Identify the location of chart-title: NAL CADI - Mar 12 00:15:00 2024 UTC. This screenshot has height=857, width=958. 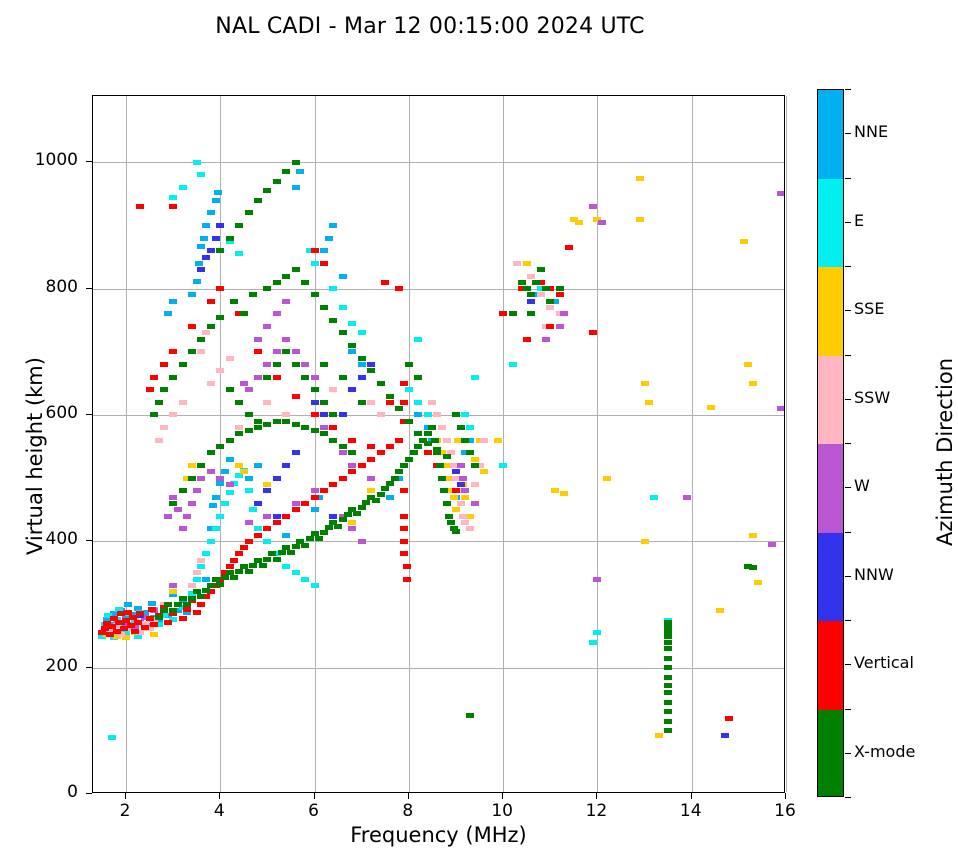
(430, 26).